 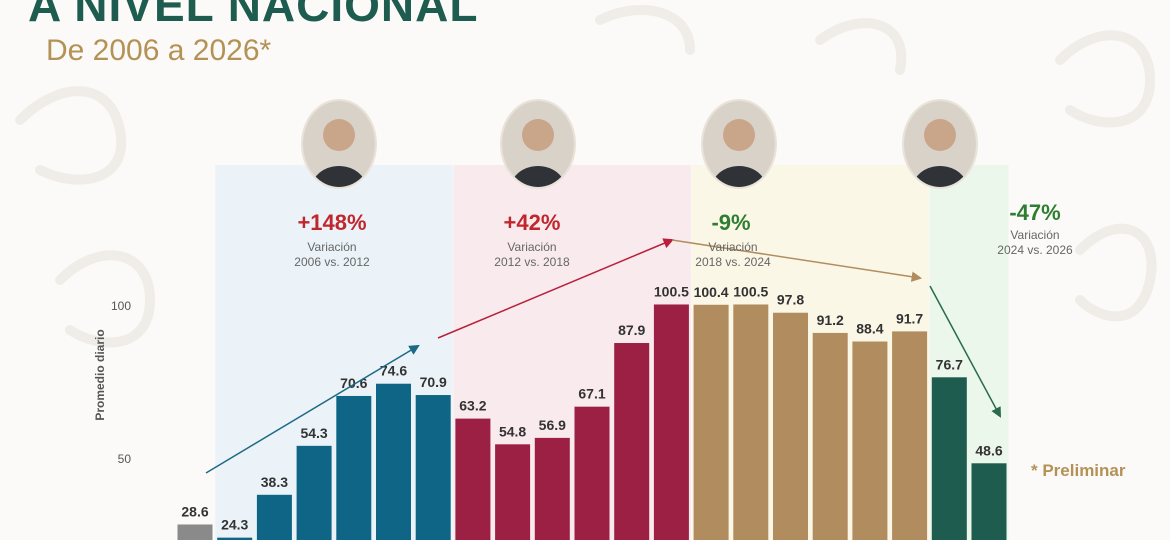 What do you see at coordinates (194, 511) in the screenshot?
I see `bar-value-label: 28.6` at bounding box center [194, 511].